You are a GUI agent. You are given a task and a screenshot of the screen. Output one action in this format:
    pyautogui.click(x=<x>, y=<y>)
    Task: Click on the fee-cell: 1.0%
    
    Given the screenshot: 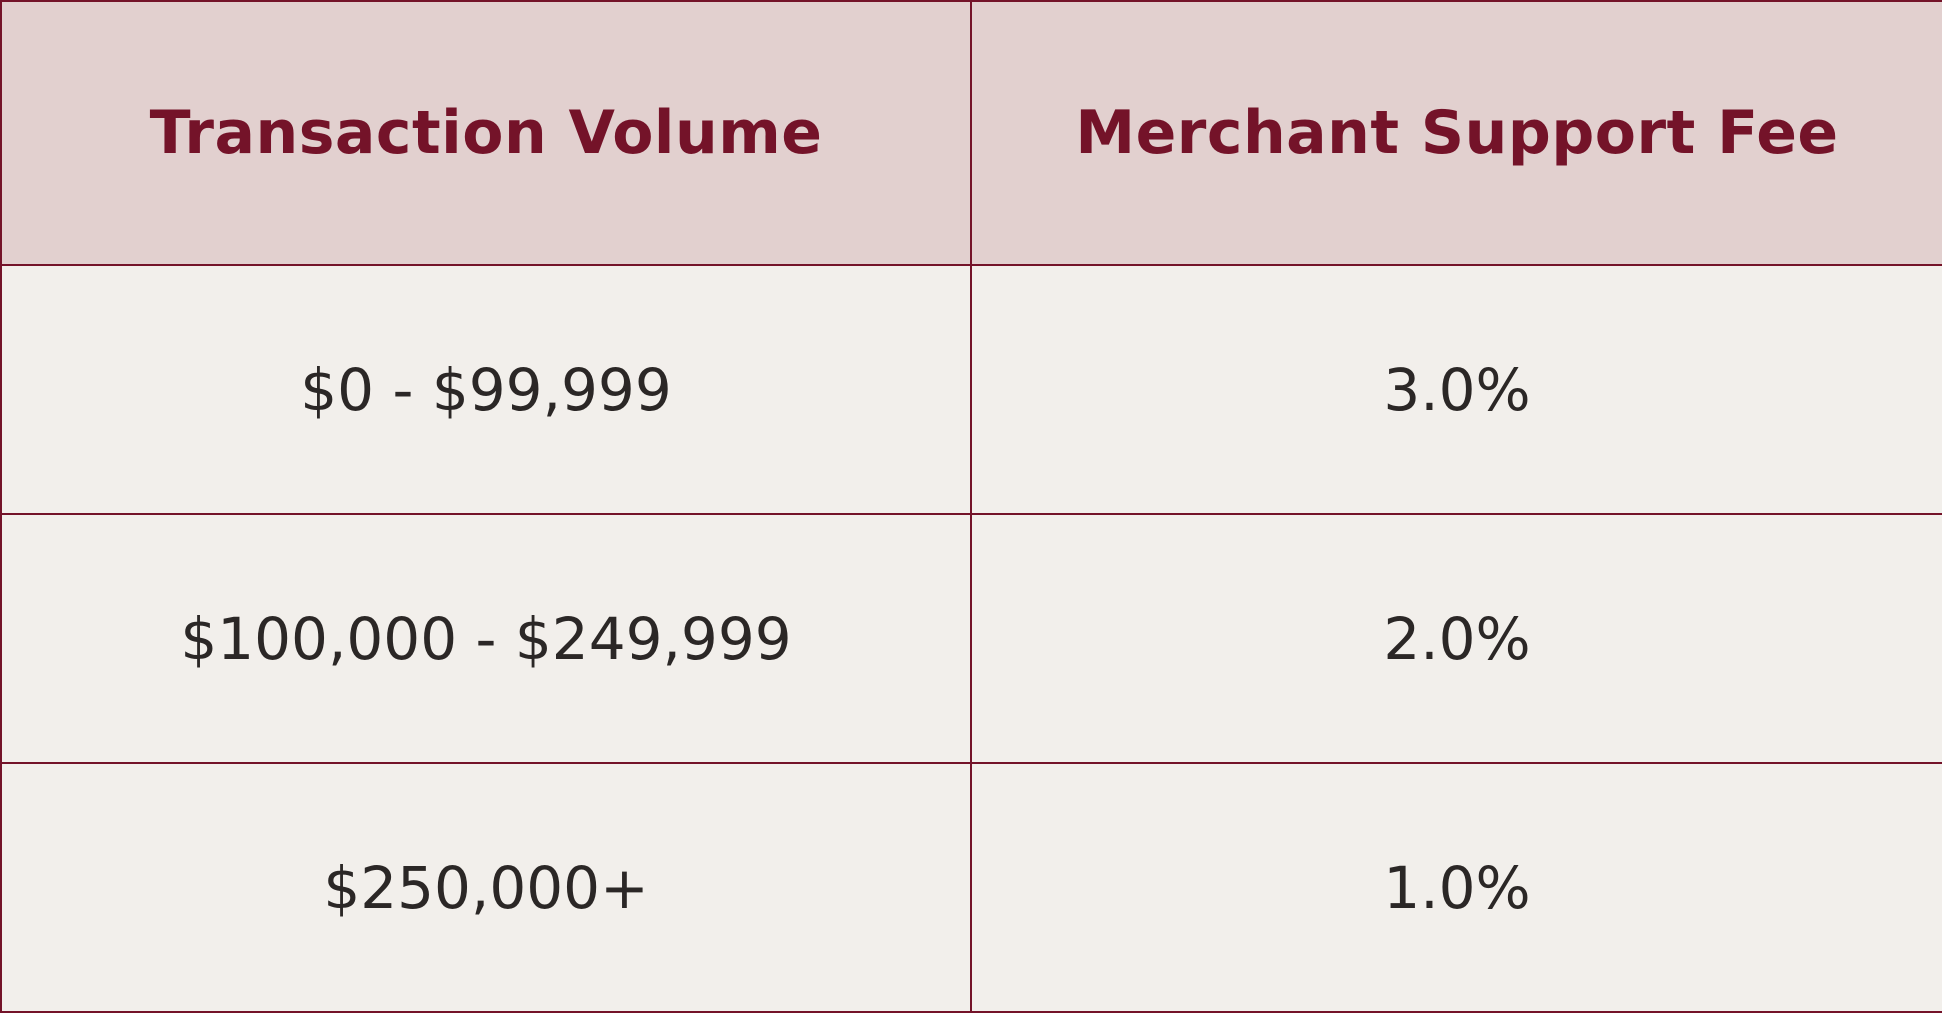 What is the action you would take?
    pyautogui.click(x=1456, y=887)
    